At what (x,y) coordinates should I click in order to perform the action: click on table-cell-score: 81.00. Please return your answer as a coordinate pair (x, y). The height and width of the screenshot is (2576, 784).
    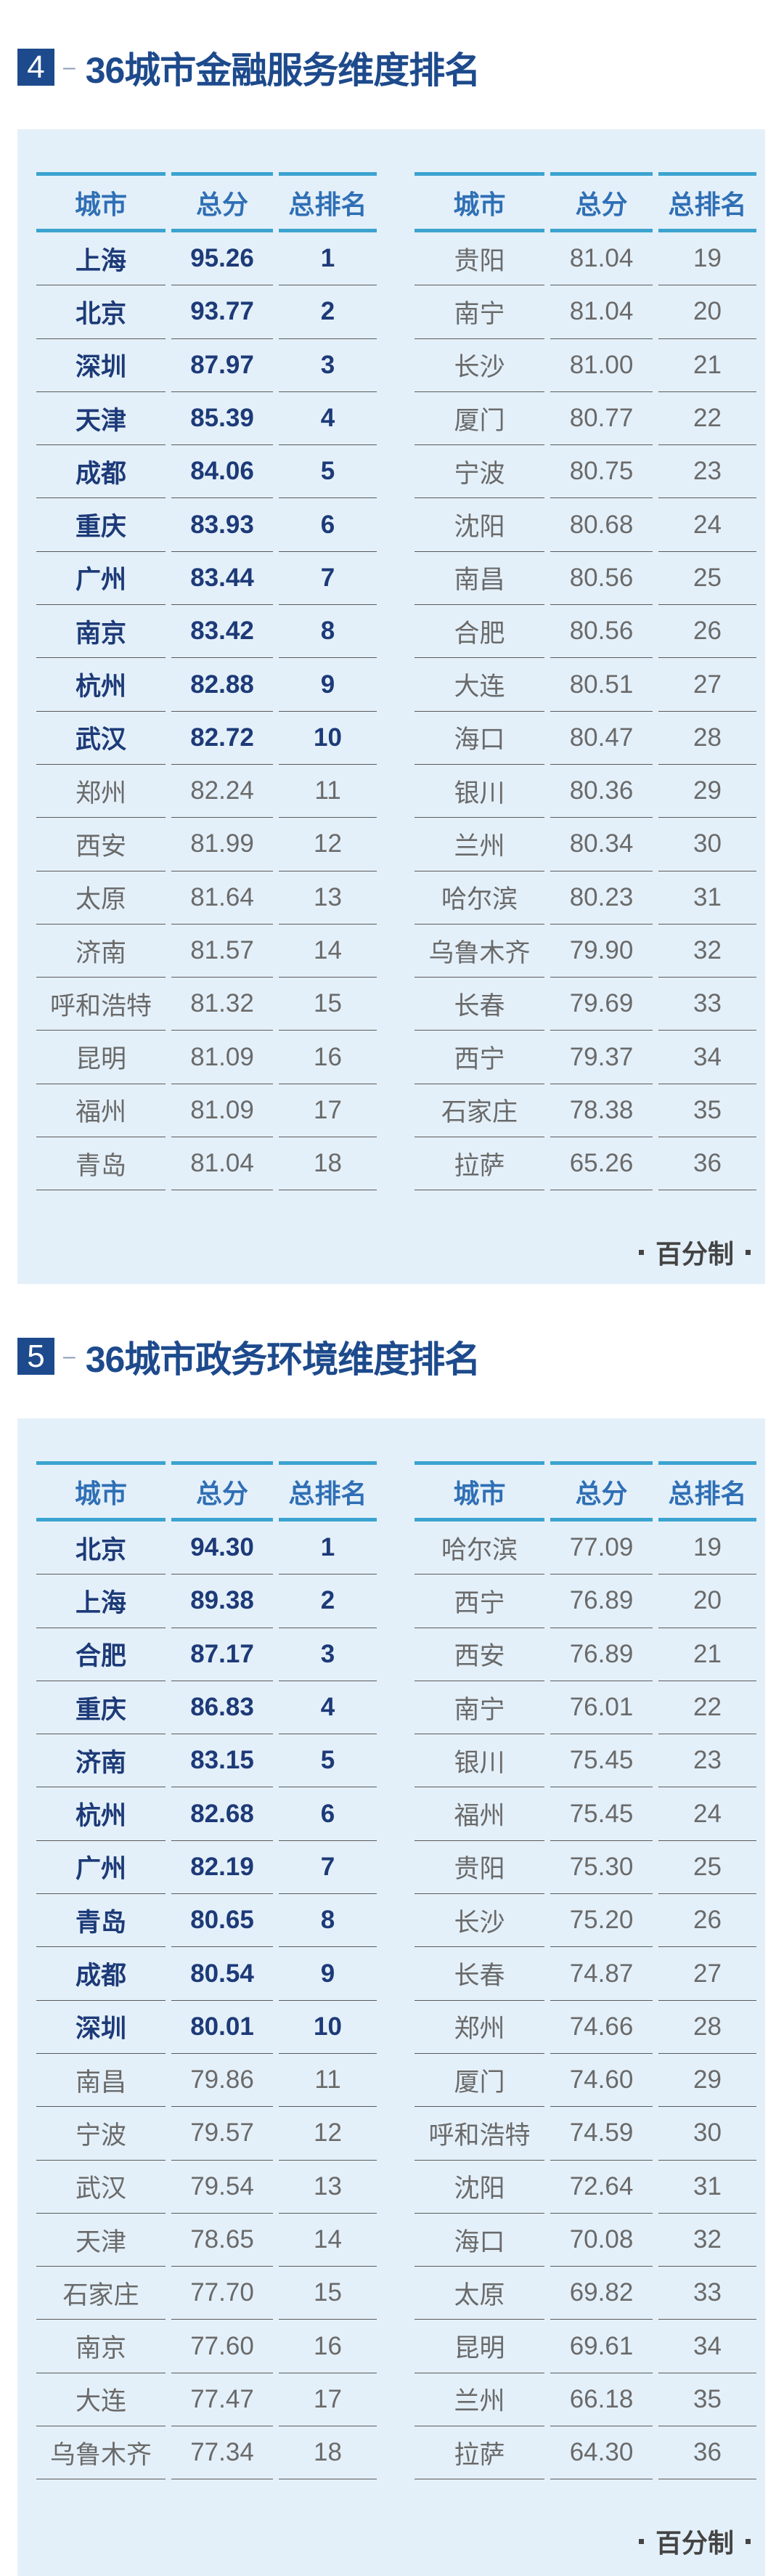
    Looking at the image, I should click on (602, 365).